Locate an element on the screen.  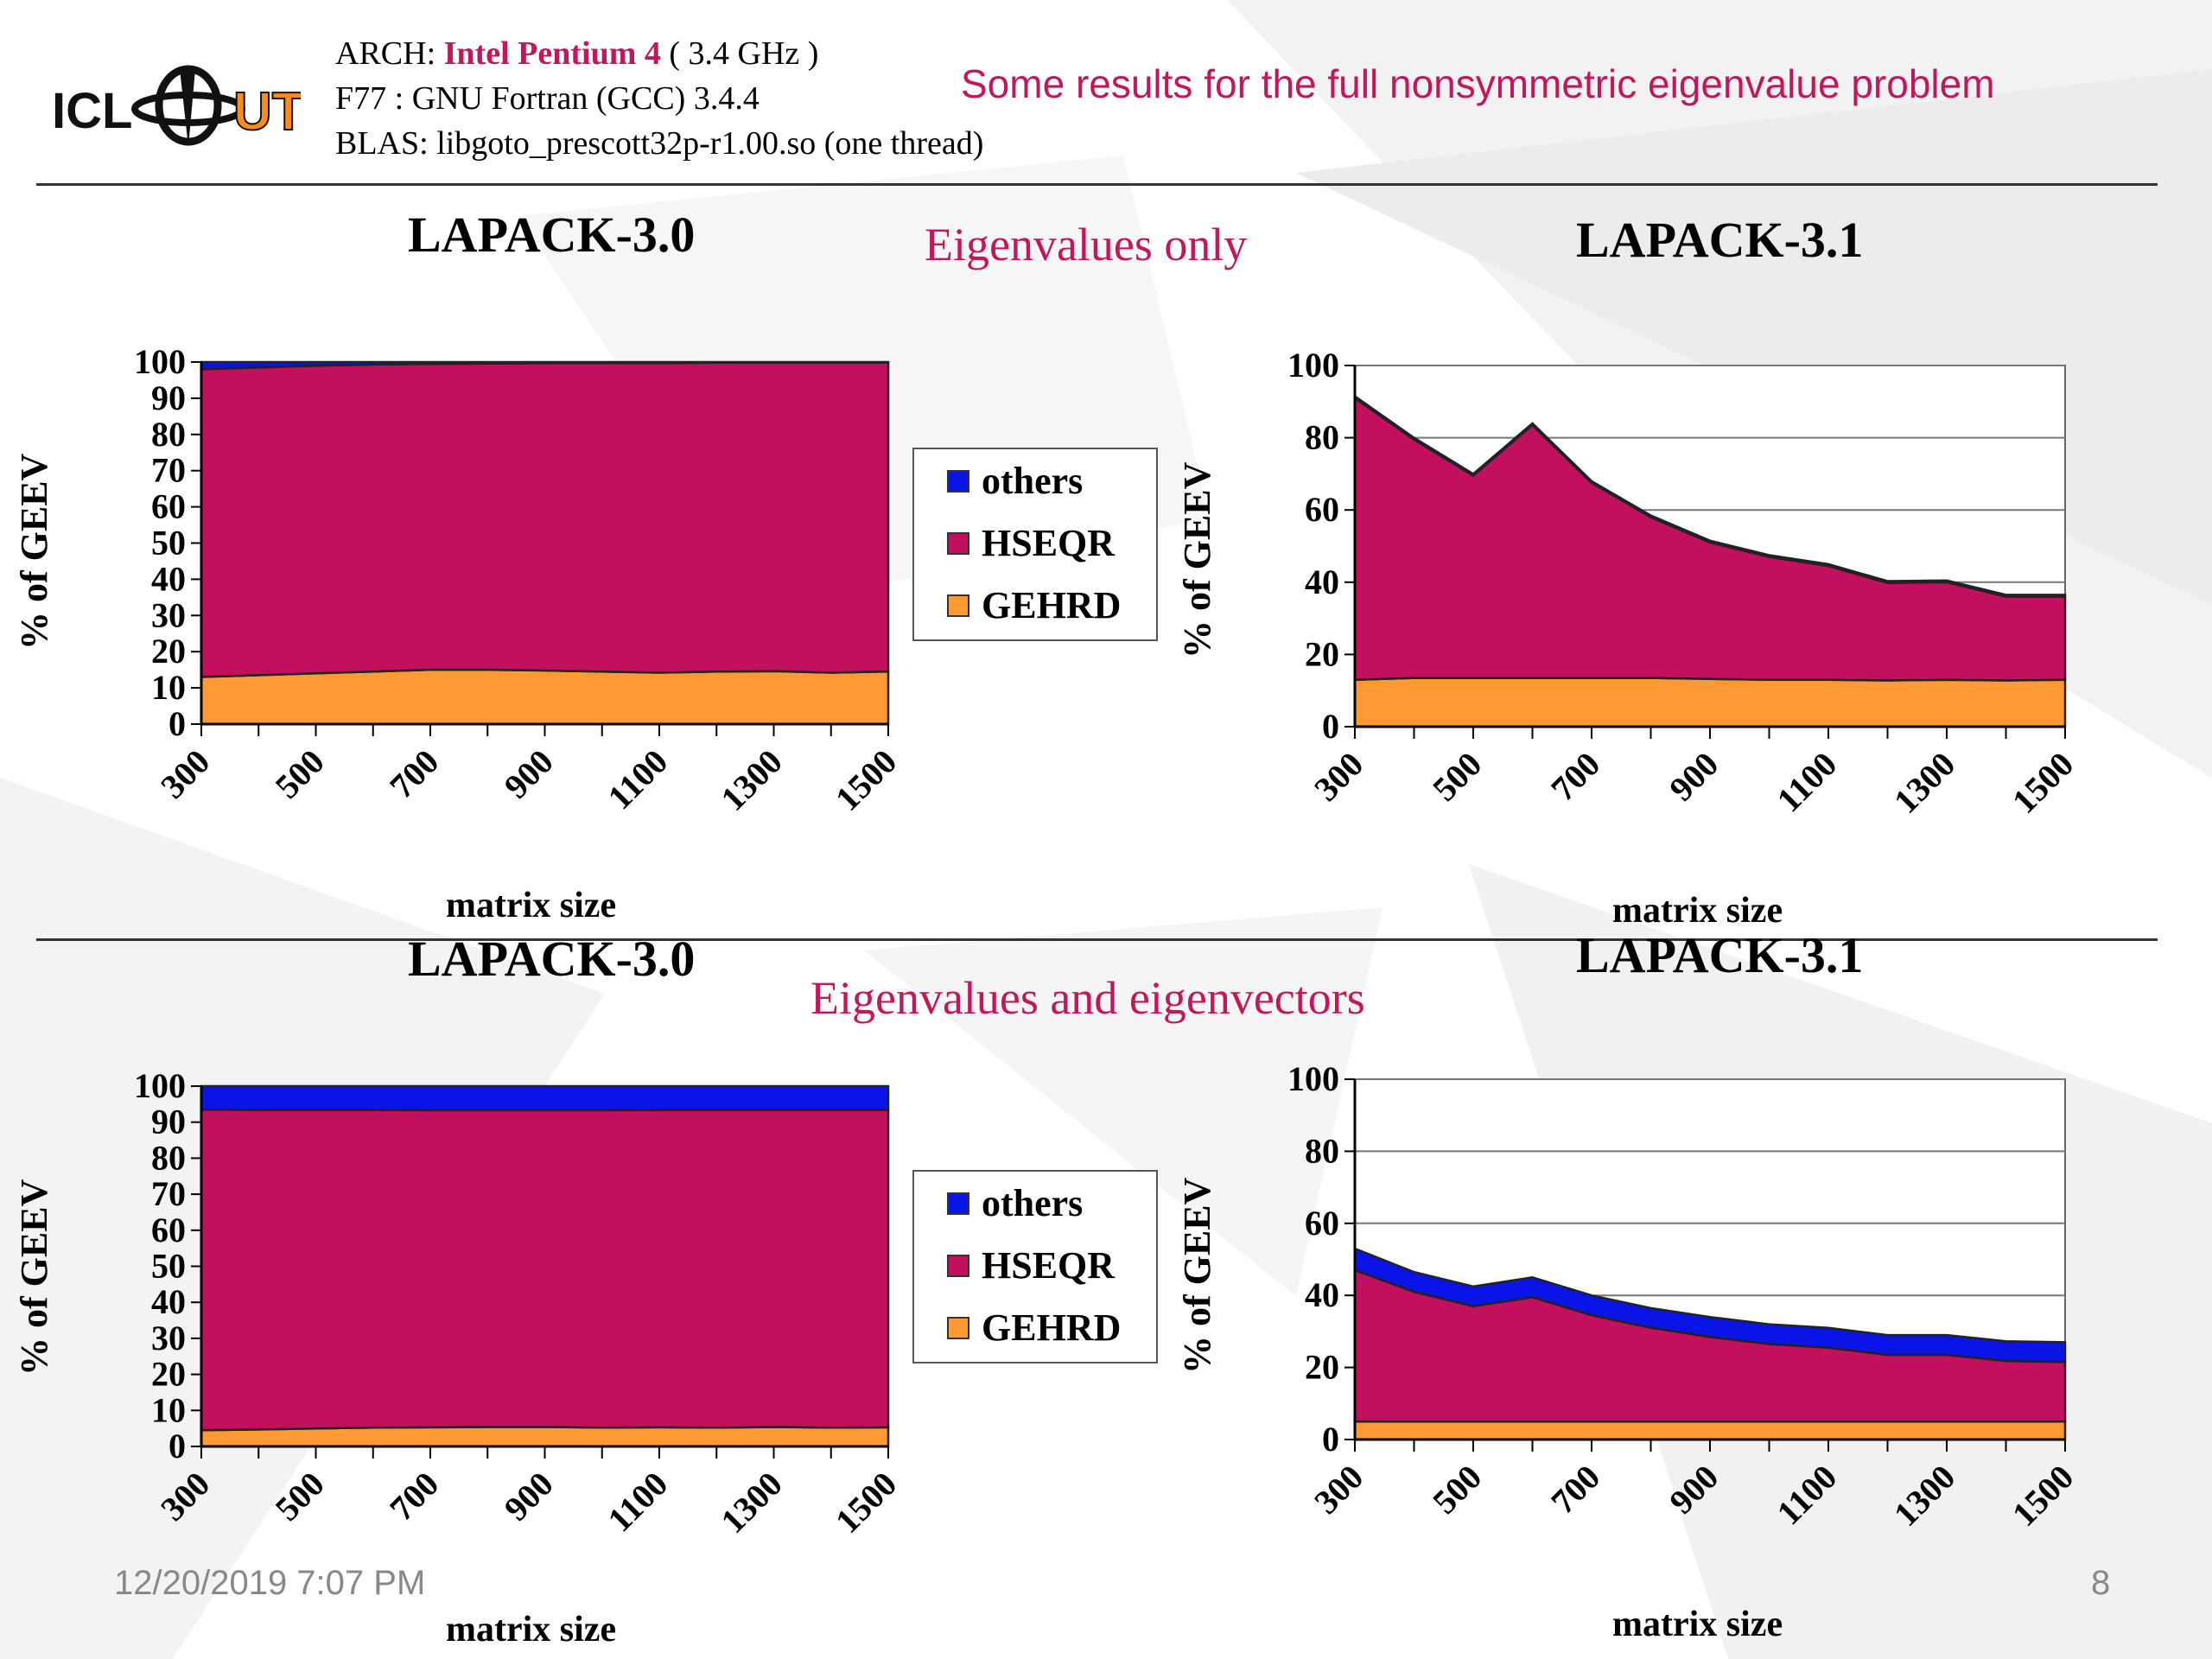
legend-top: others HSEQR GEHRD is located at coordinates (1035, 544).